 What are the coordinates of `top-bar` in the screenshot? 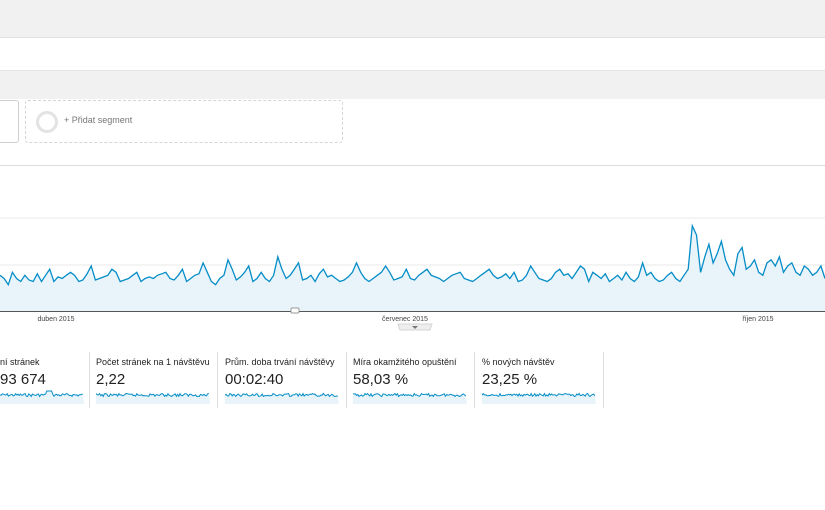 It's located at (412, 19).